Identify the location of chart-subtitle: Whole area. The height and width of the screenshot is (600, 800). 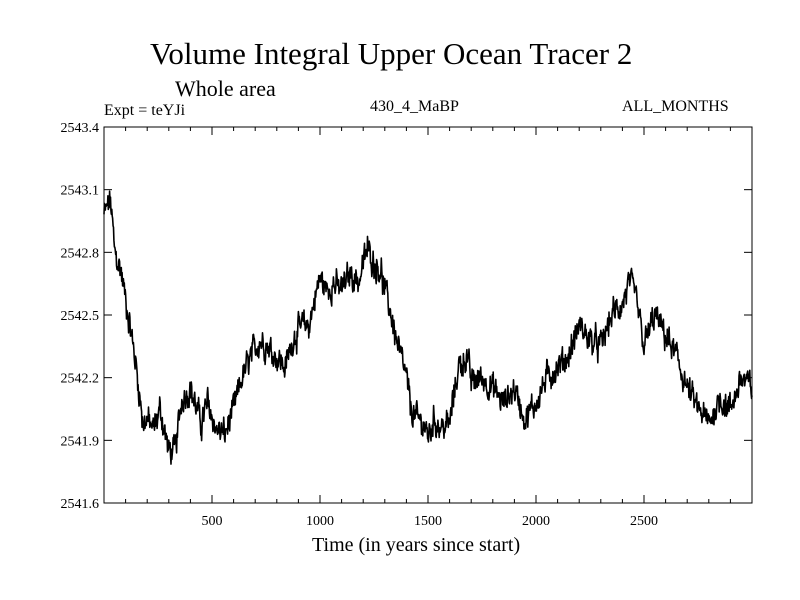
(225, 88).